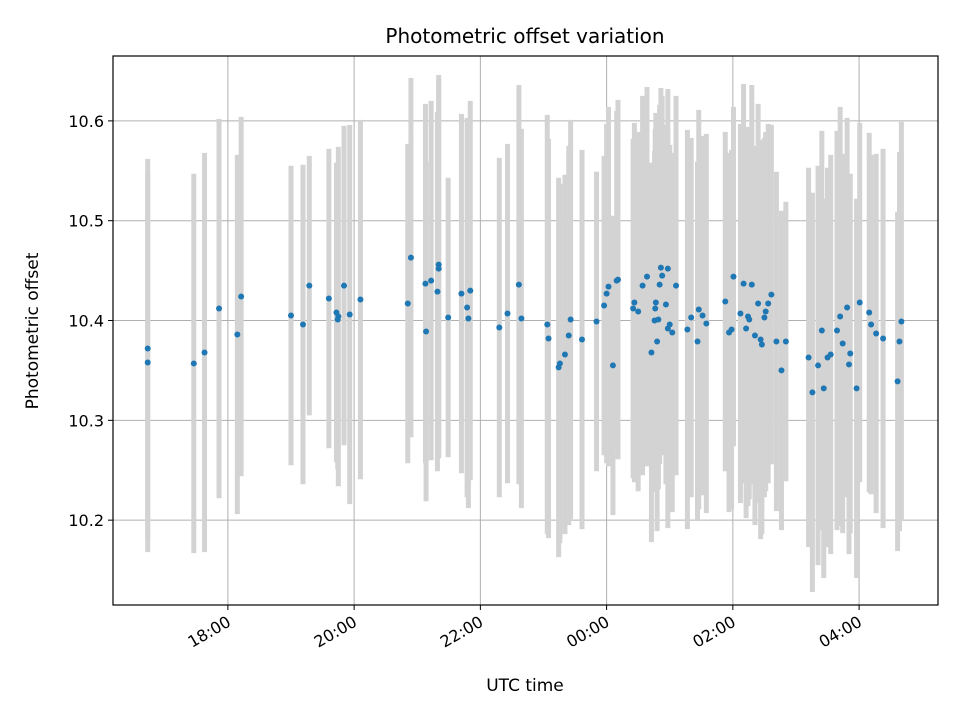  Describe the element at coordinates (525, 686) in the screenshot. I see `x-axis-title: UTC time` at that location.